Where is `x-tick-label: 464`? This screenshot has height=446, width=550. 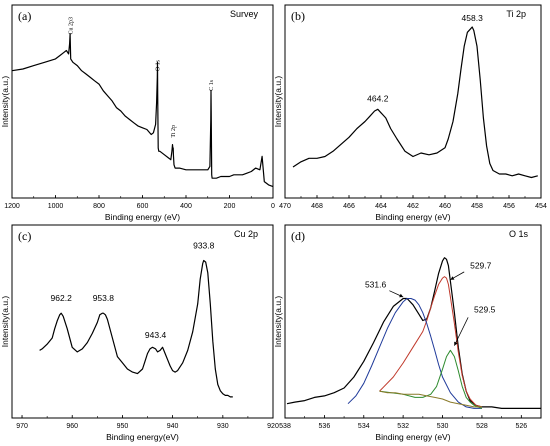 x-tick-label: 464 is located at coordinates (381, 206).